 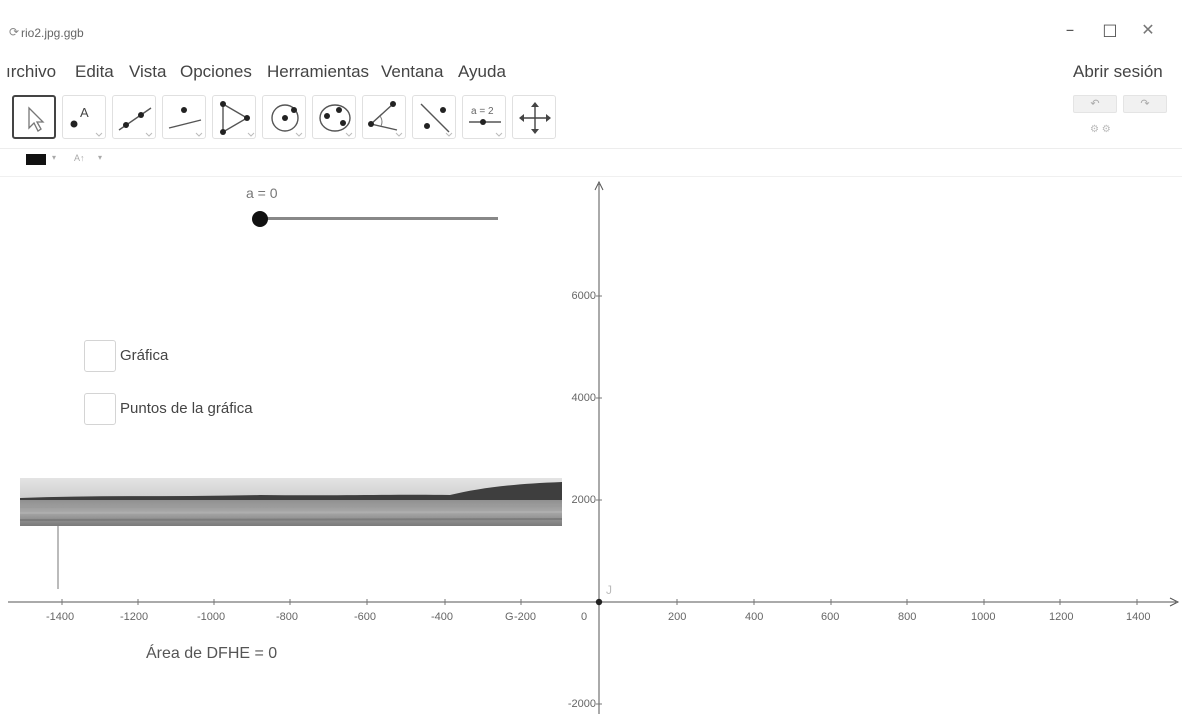 I want to click on circle-icon, so click(x=287, y=120).